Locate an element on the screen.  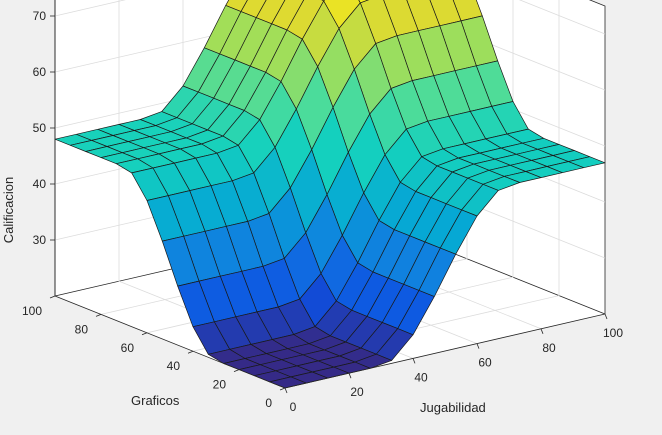
x-tick-label: 80 is located at coordinates (549, 348).